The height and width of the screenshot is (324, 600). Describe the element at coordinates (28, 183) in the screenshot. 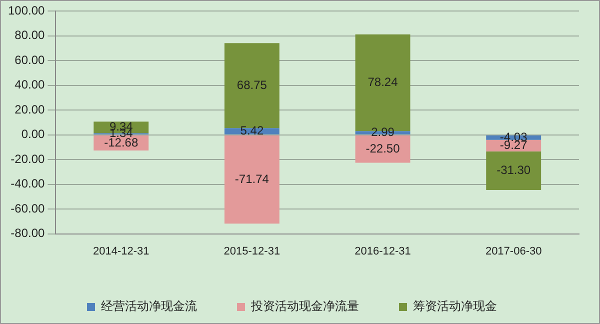

I see `y-tick-label: -40.00` at that location.